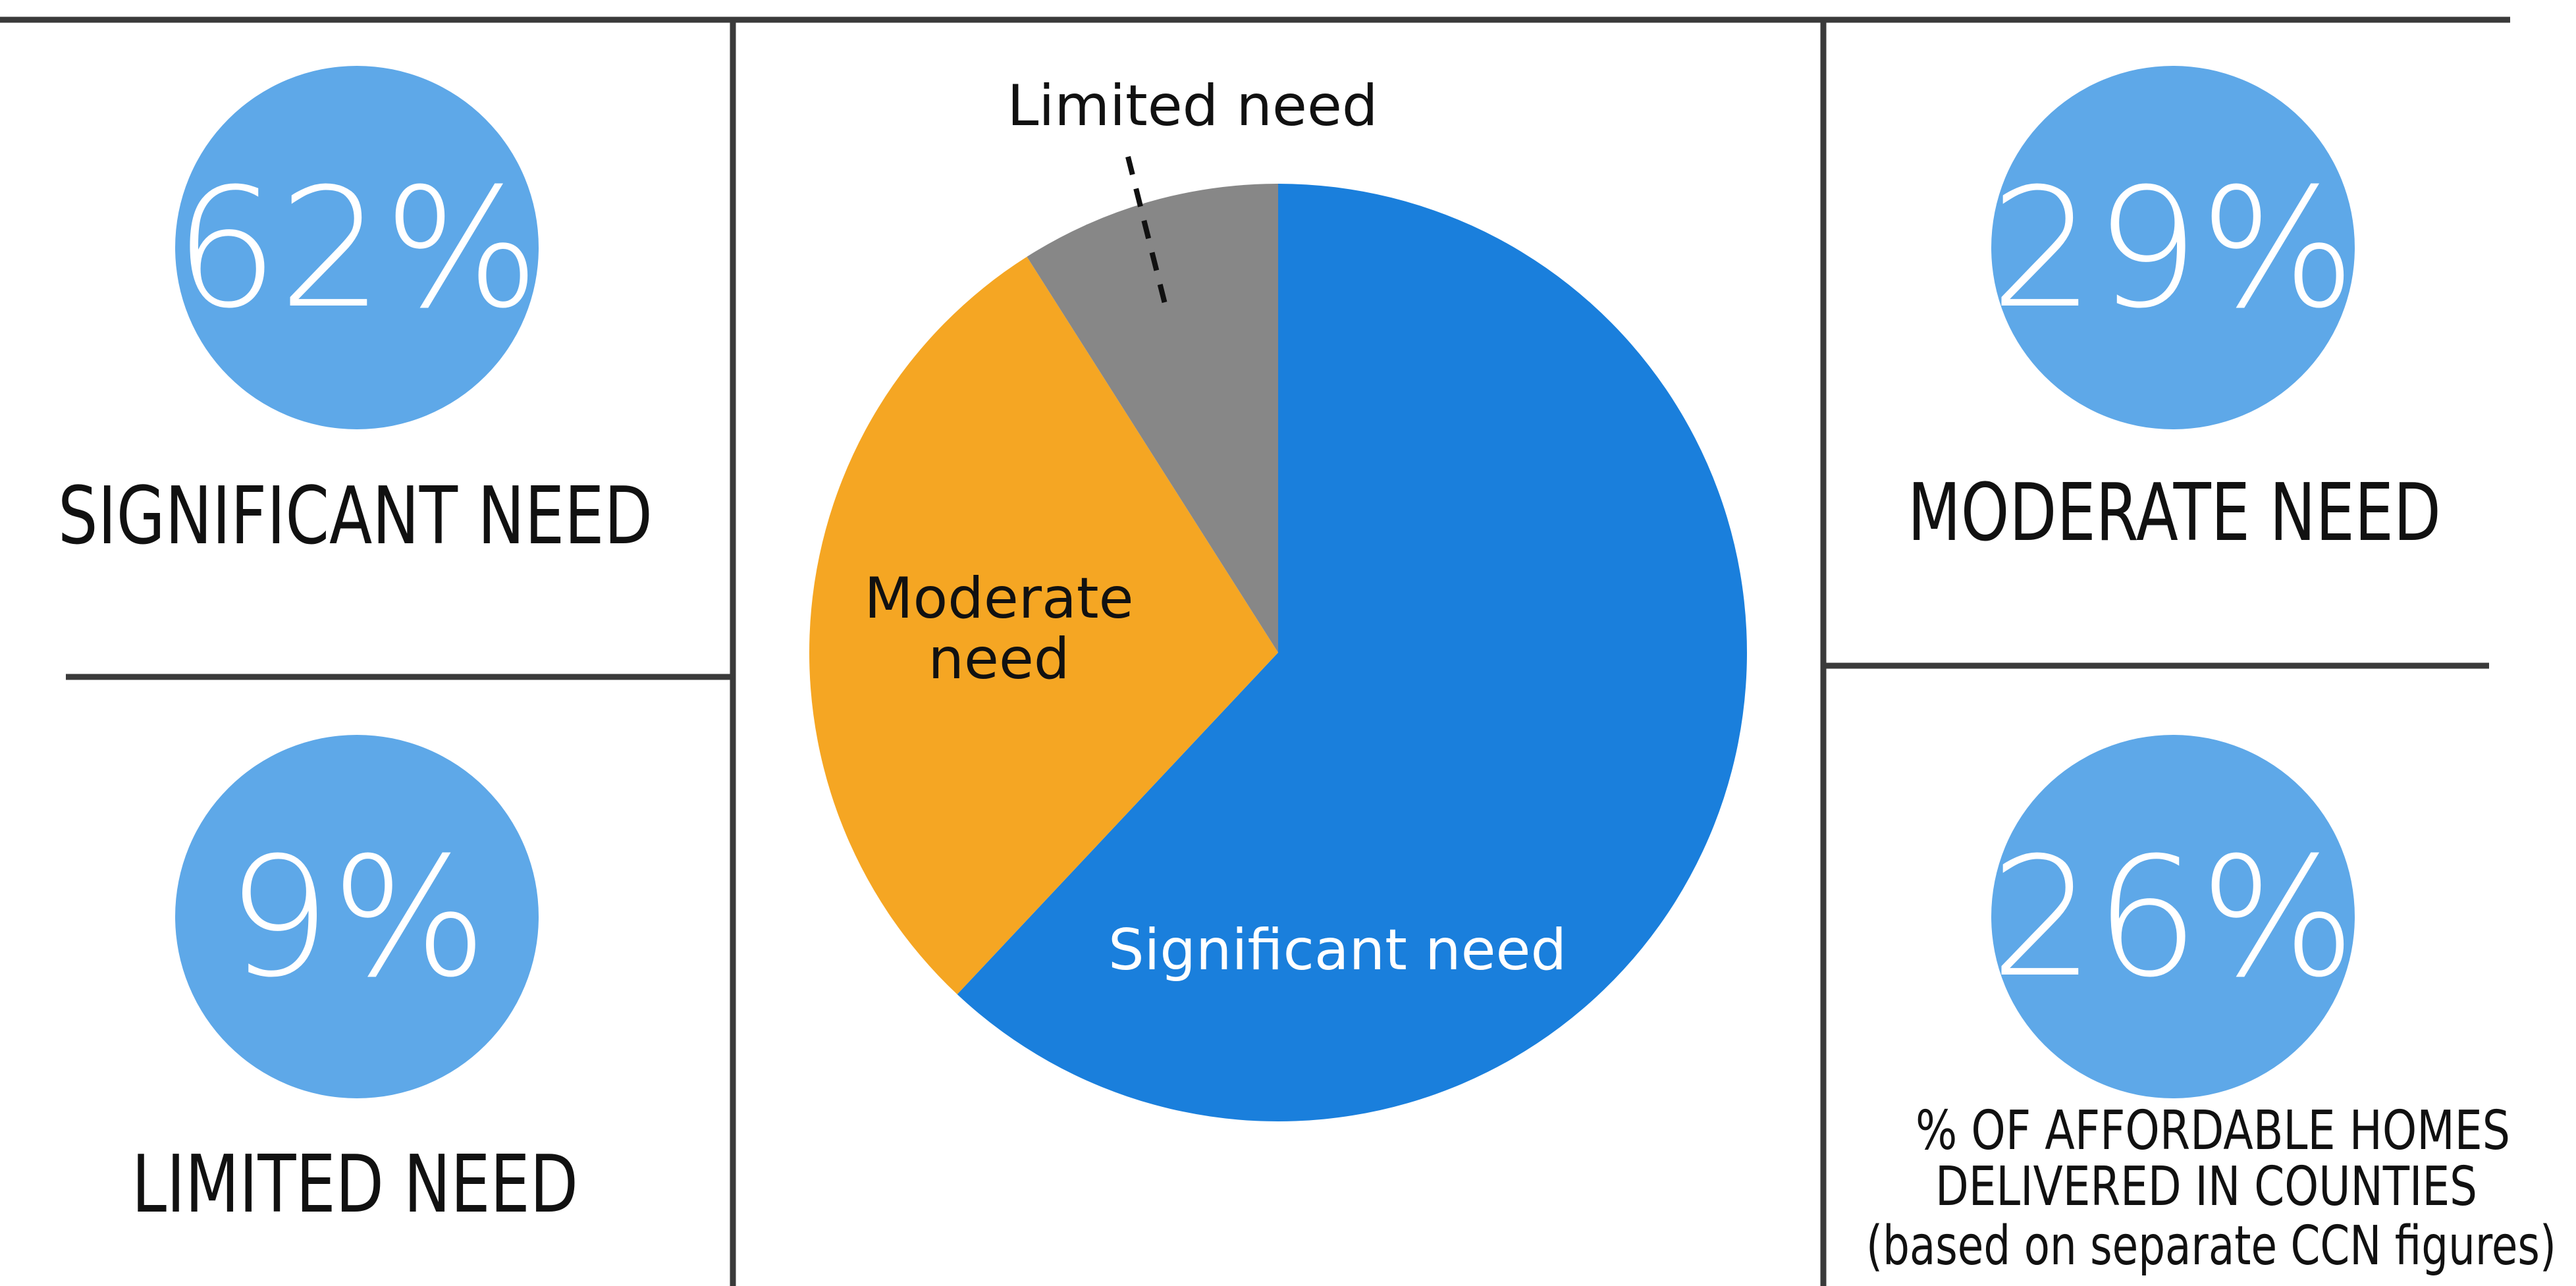  What do you see at coordinates (2206, 1187) in the screenshot?
I see `stat-note: DELIVERED IN COUNTIES` at bounding box center [2206, 1187].